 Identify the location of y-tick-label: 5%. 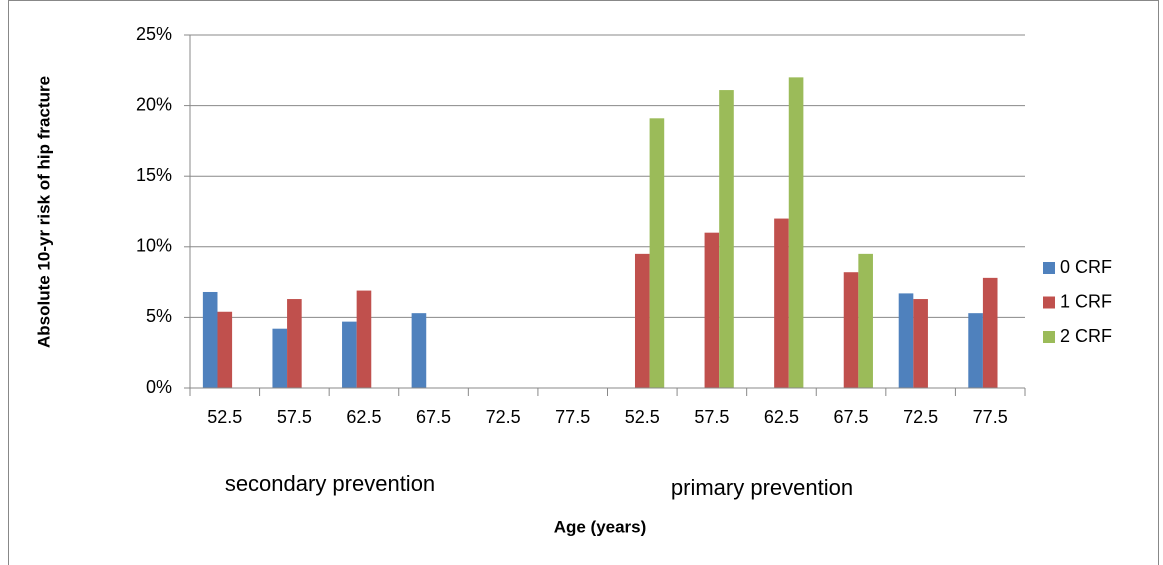
(159, 316).